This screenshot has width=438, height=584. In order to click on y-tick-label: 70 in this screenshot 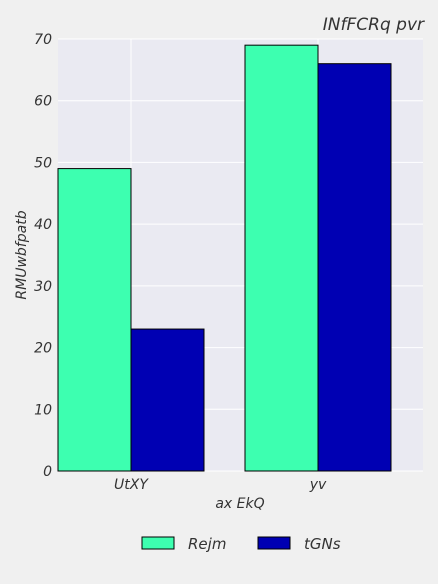, I will do `click(43, 40)`.